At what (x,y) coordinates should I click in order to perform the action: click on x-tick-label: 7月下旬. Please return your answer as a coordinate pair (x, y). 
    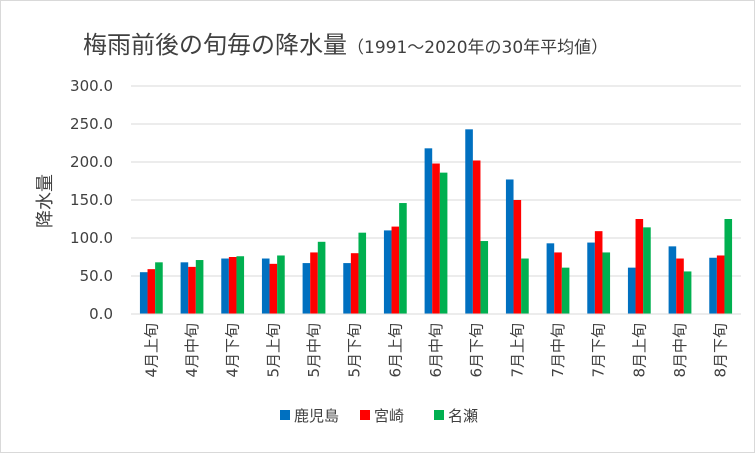
    Looking at the image, I should click on (599, 350).